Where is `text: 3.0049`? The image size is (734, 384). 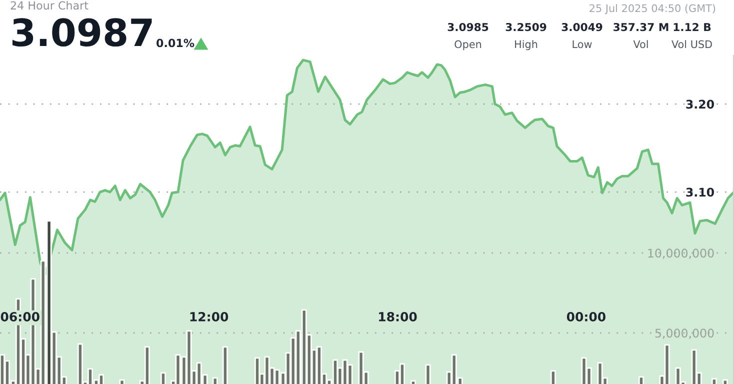 text: 3.0049 is located at coordinates (582, 27).